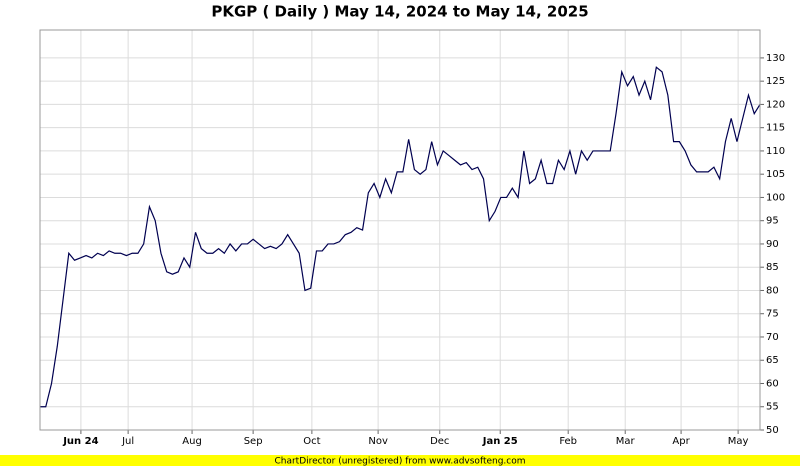 The width and height of the screenshot is (800, 466). What do you see at coordinates (253, 441) in the screenshot?
I see `x-tick-label: Sep` at bounding box center [253, 441].